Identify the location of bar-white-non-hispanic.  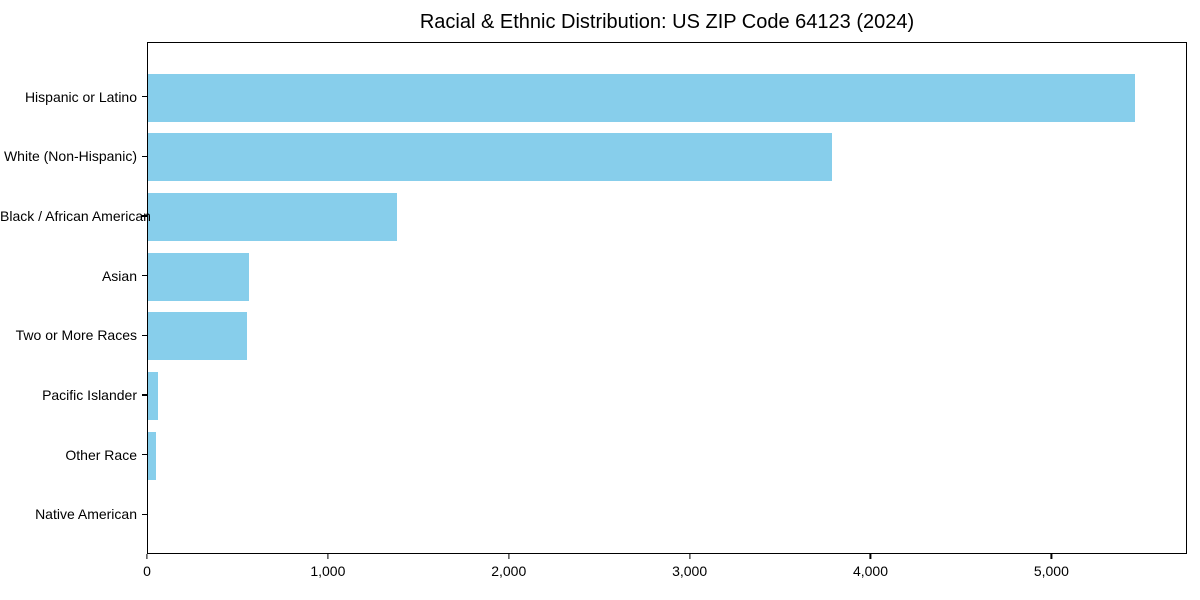
(490, 157).